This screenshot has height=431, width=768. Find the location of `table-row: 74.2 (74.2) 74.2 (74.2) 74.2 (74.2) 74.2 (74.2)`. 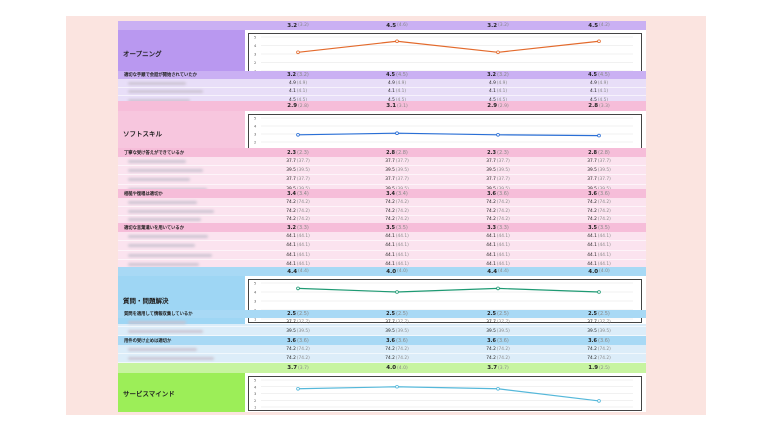

table-row: 74.2 (74.2) 74.2 (74.2) 74.2 (74.2) 74.2 (74.2) is located at coordinates (382, 359).